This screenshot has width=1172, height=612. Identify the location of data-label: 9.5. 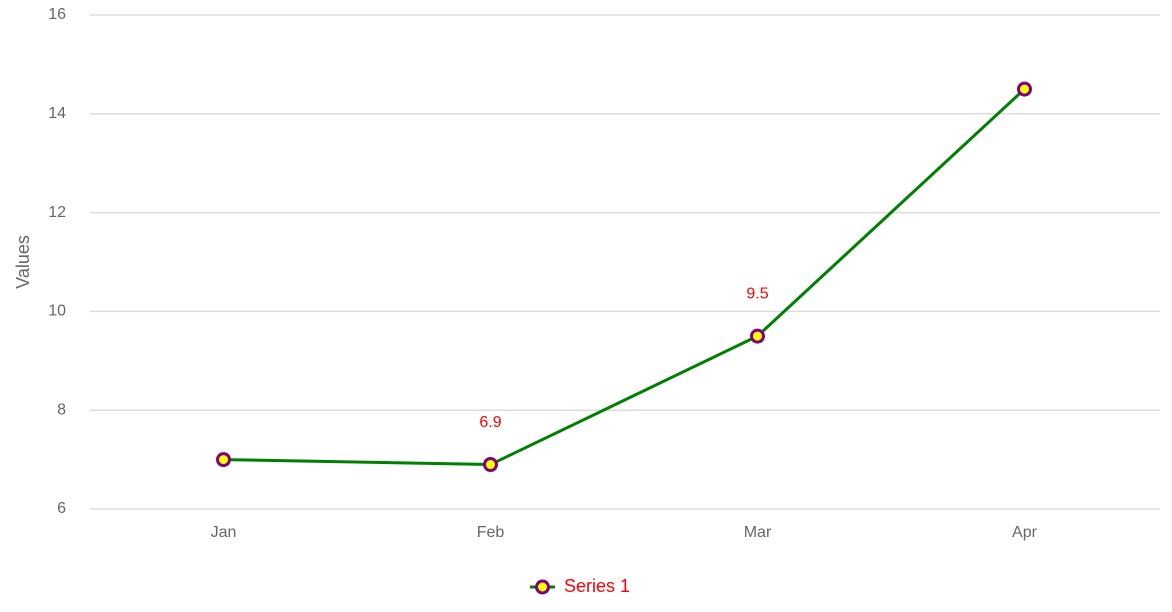
(757, 293).